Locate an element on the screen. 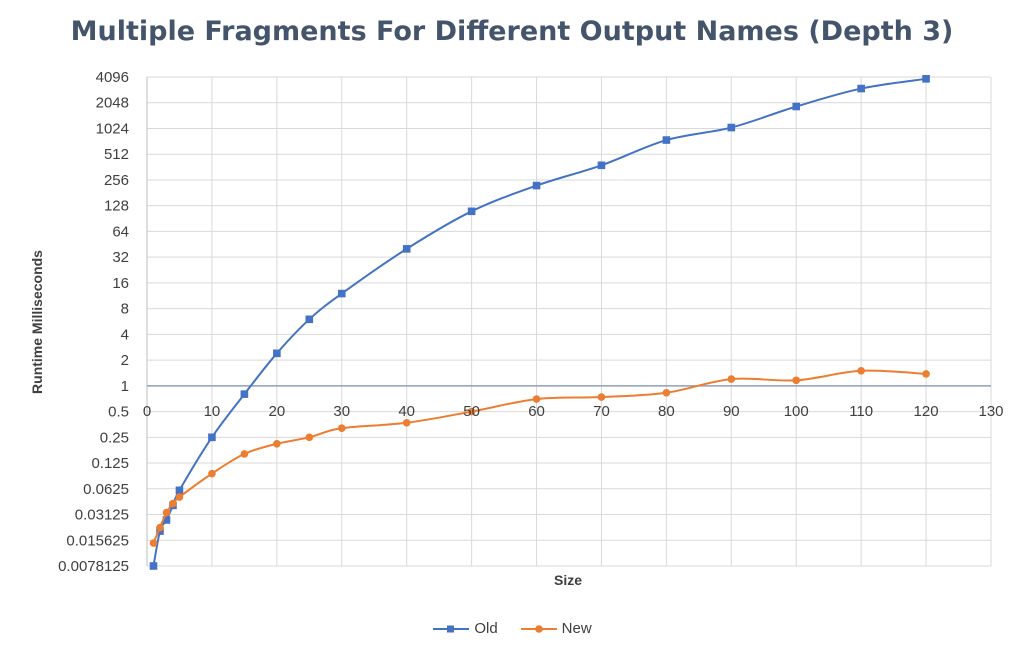  y-tick-label: 128 is located at coordinates (116, 206).